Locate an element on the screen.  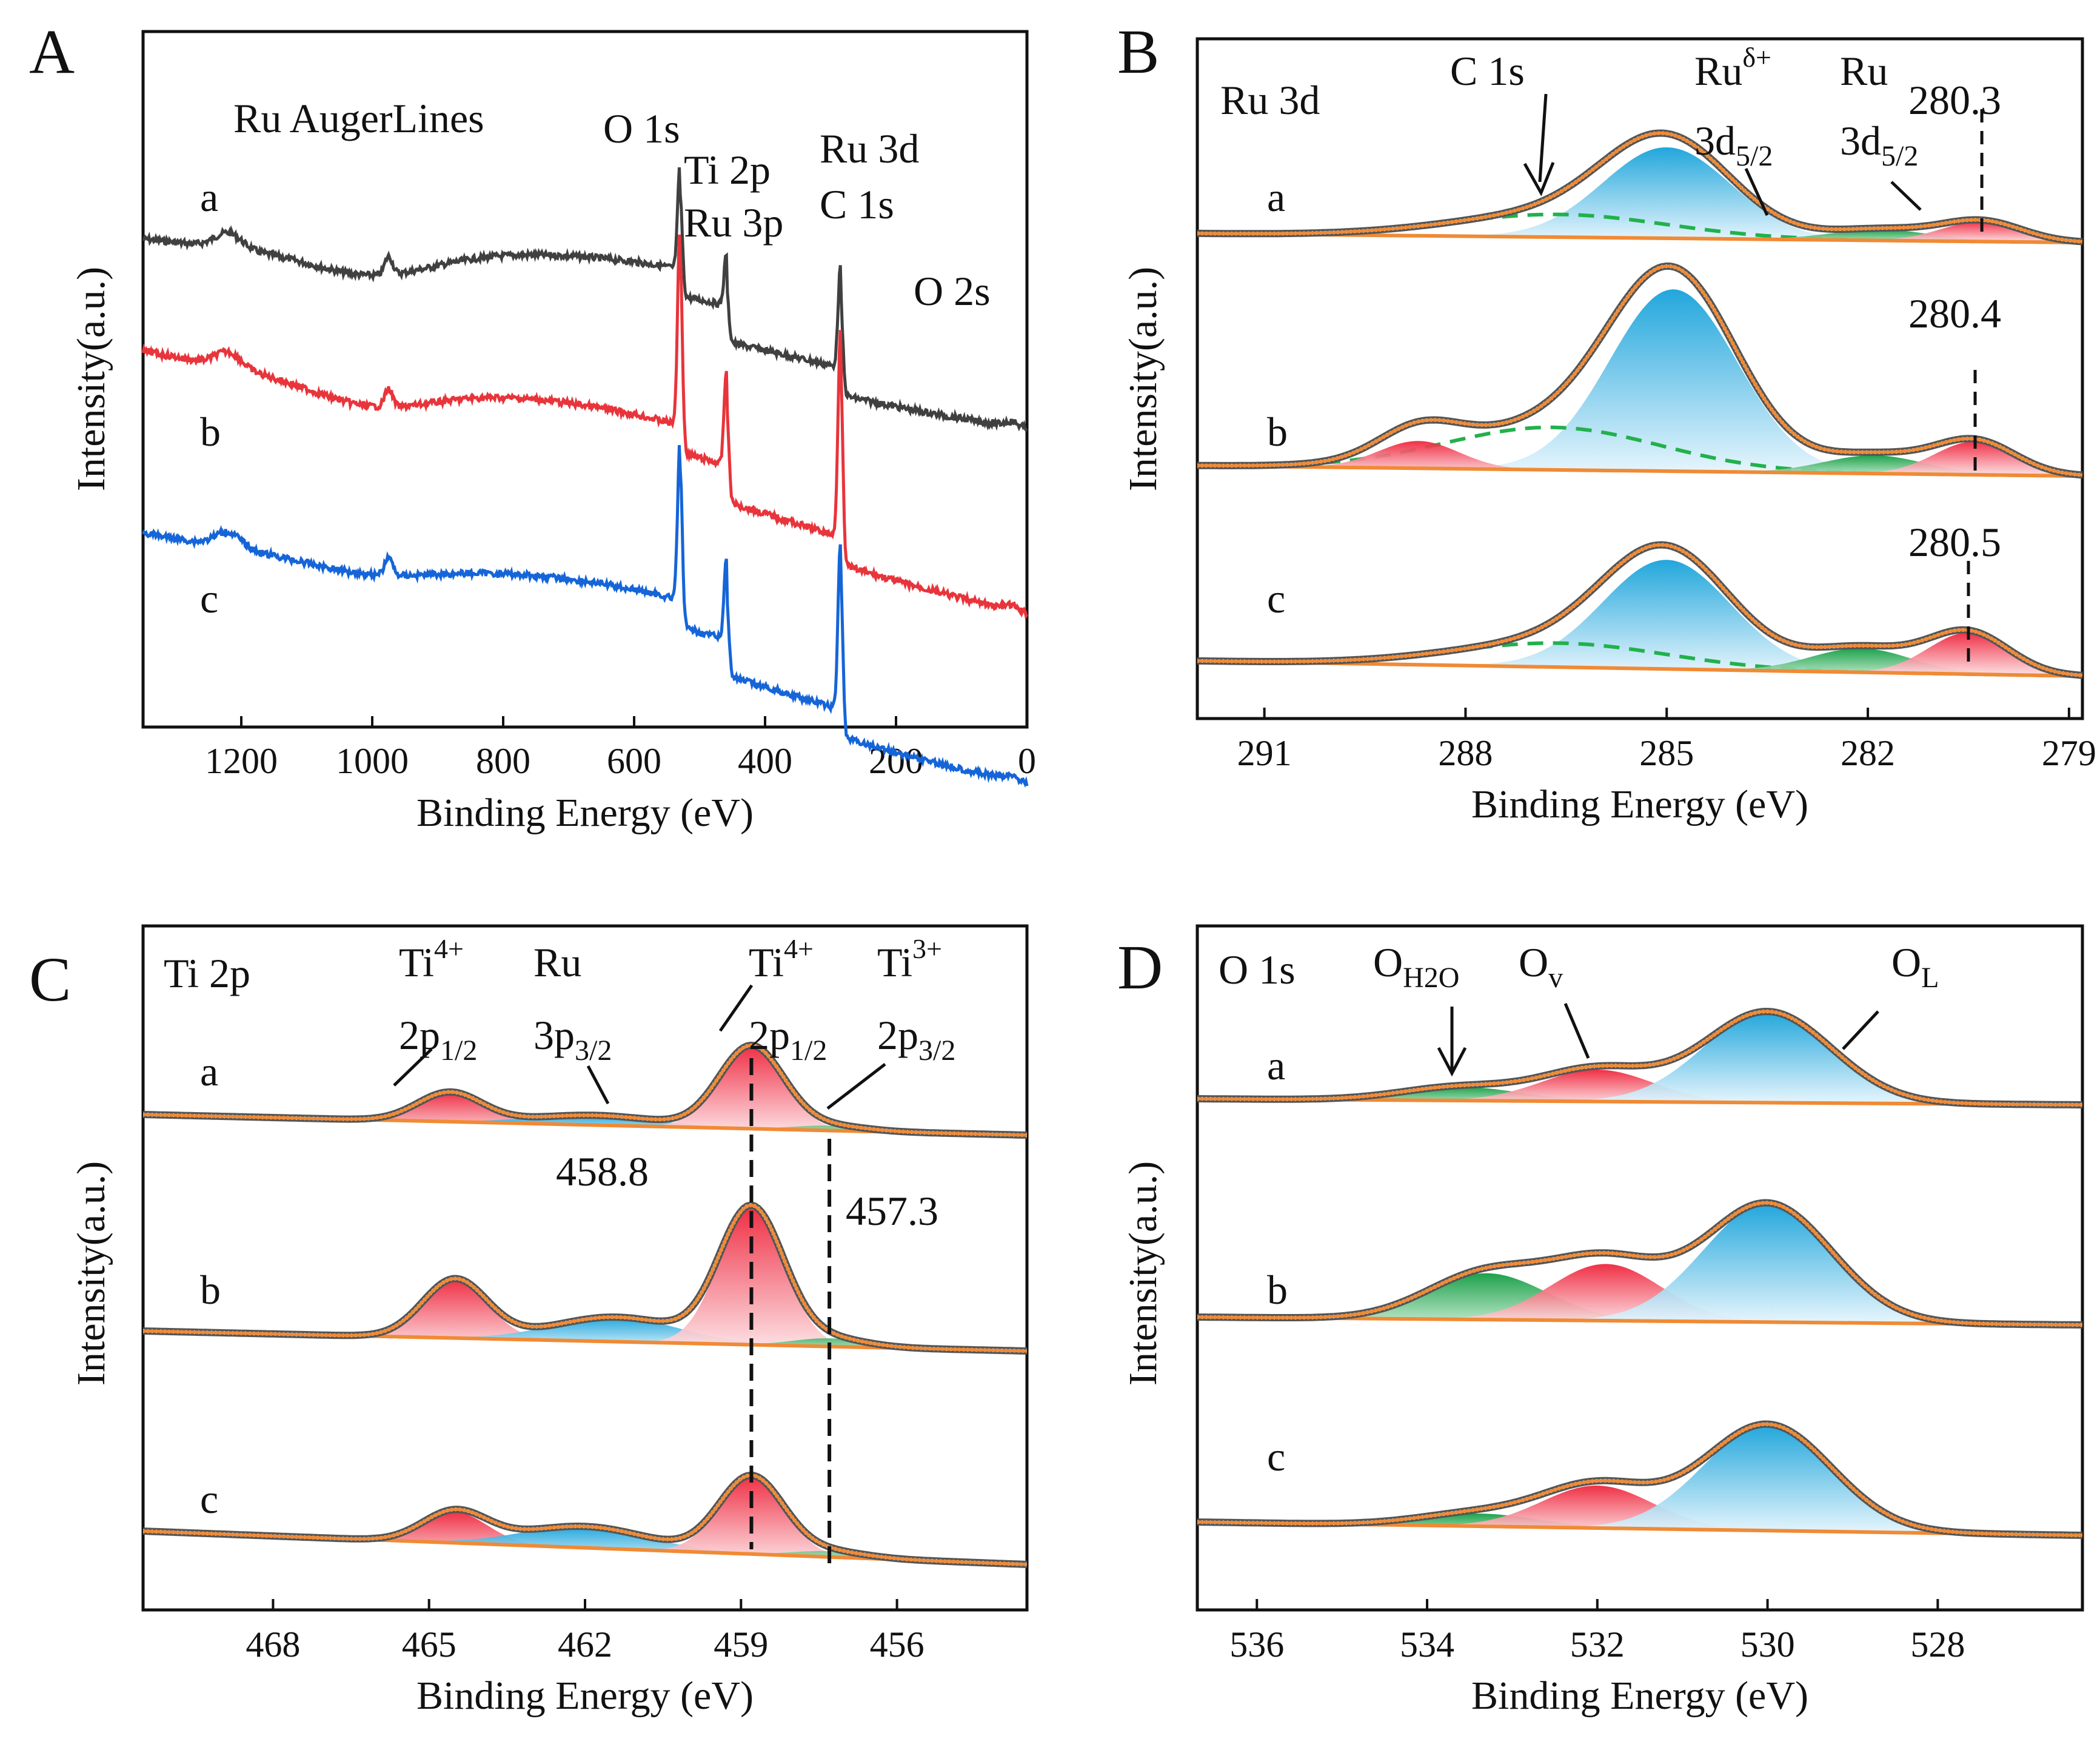
arrowhead-c1s-b is located at coordinates (1539, 179).